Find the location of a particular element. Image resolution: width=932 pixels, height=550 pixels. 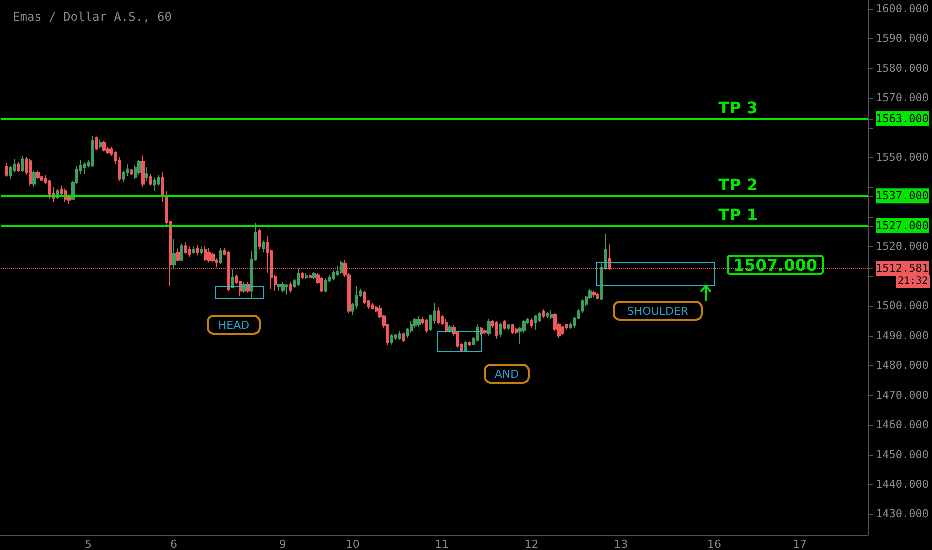

ref-line-label: TP 3 is located at coordinates (738, 108).